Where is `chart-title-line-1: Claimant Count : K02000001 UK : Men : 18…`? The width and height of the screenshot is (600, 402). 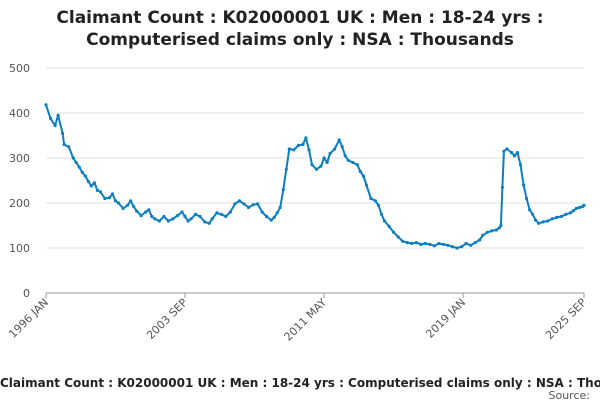
chart-title-line-1: Claimant Count : K02000001 UK : Men : 18… is located at coordinates (300, 18).